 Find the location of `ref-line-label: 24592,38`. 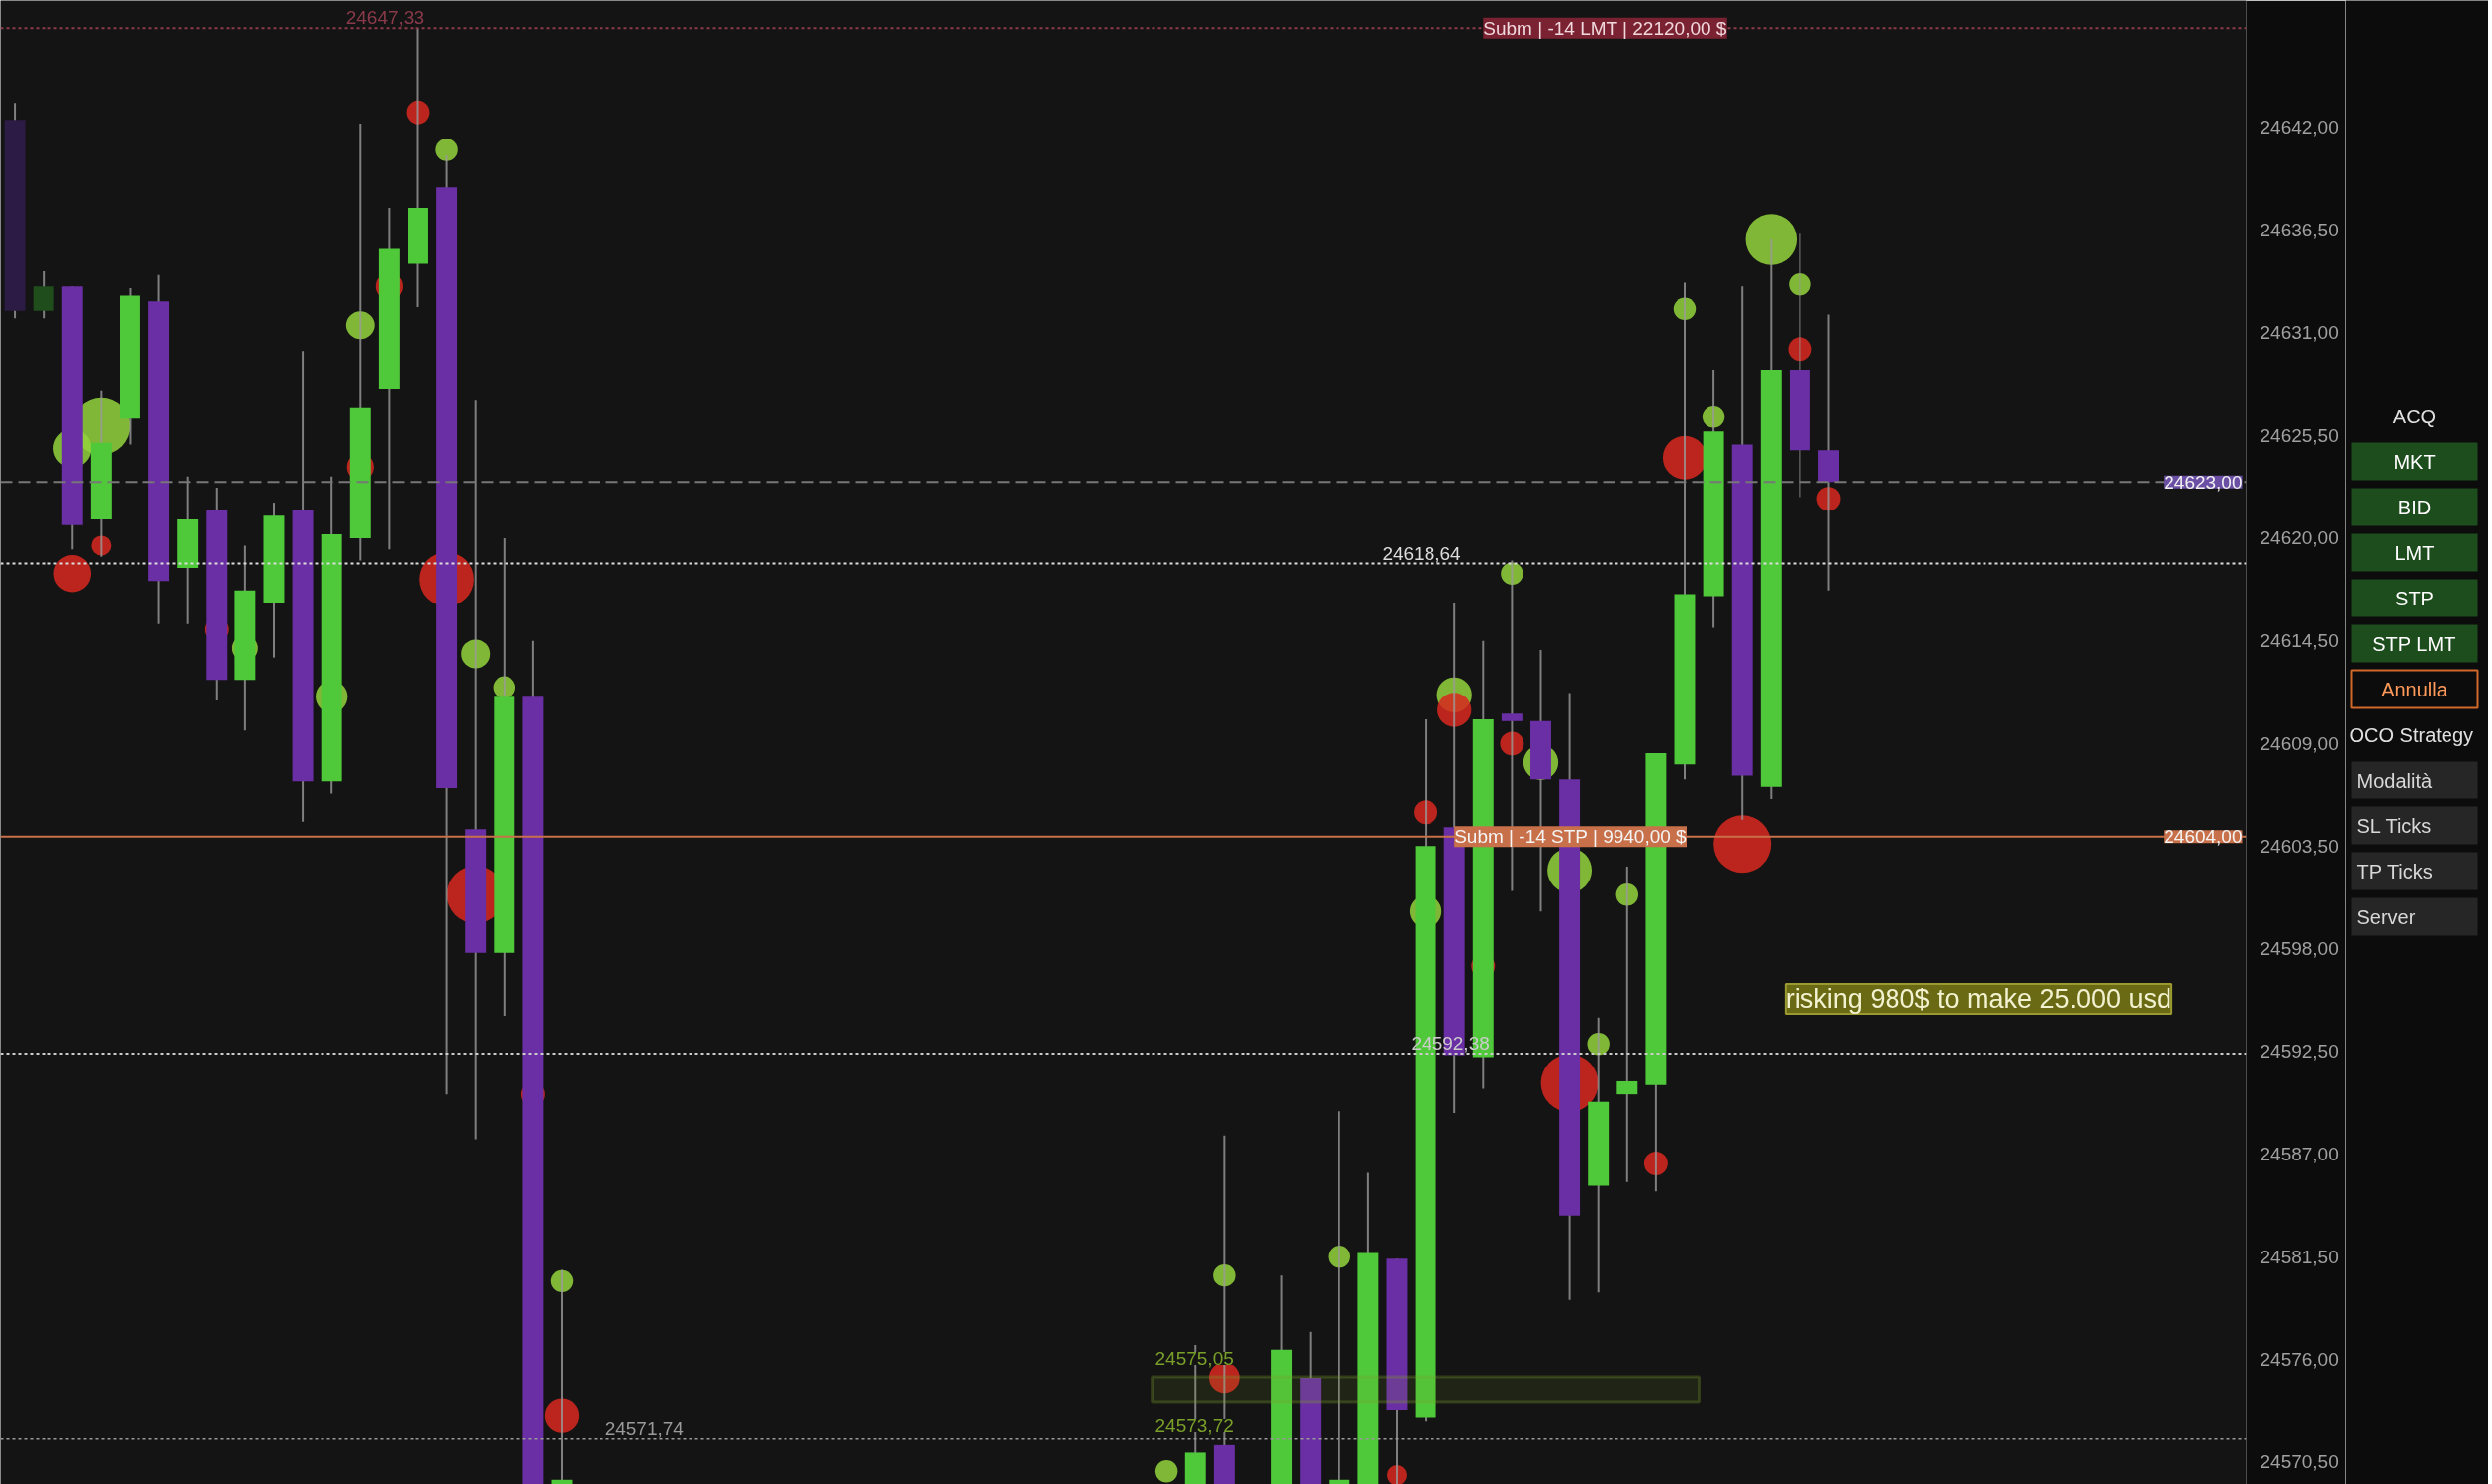

ref-line-label: 24592,38 is located at coordinates (1450, 1044).